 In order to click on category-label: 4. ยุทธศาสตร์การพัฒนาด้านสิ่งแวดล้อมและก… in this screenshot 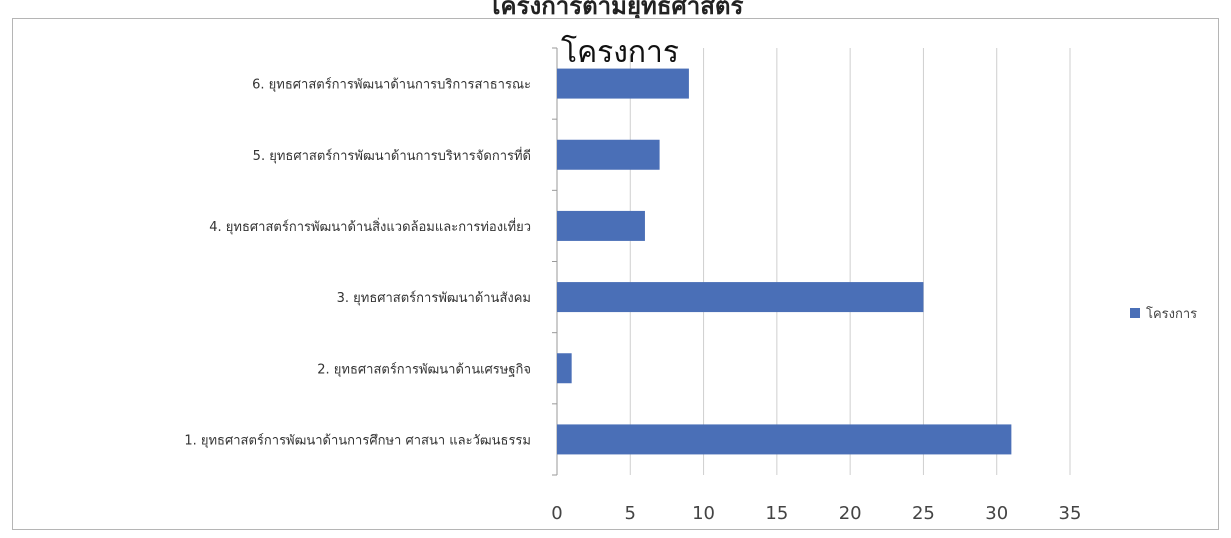, I will do `click(370, 226)`.